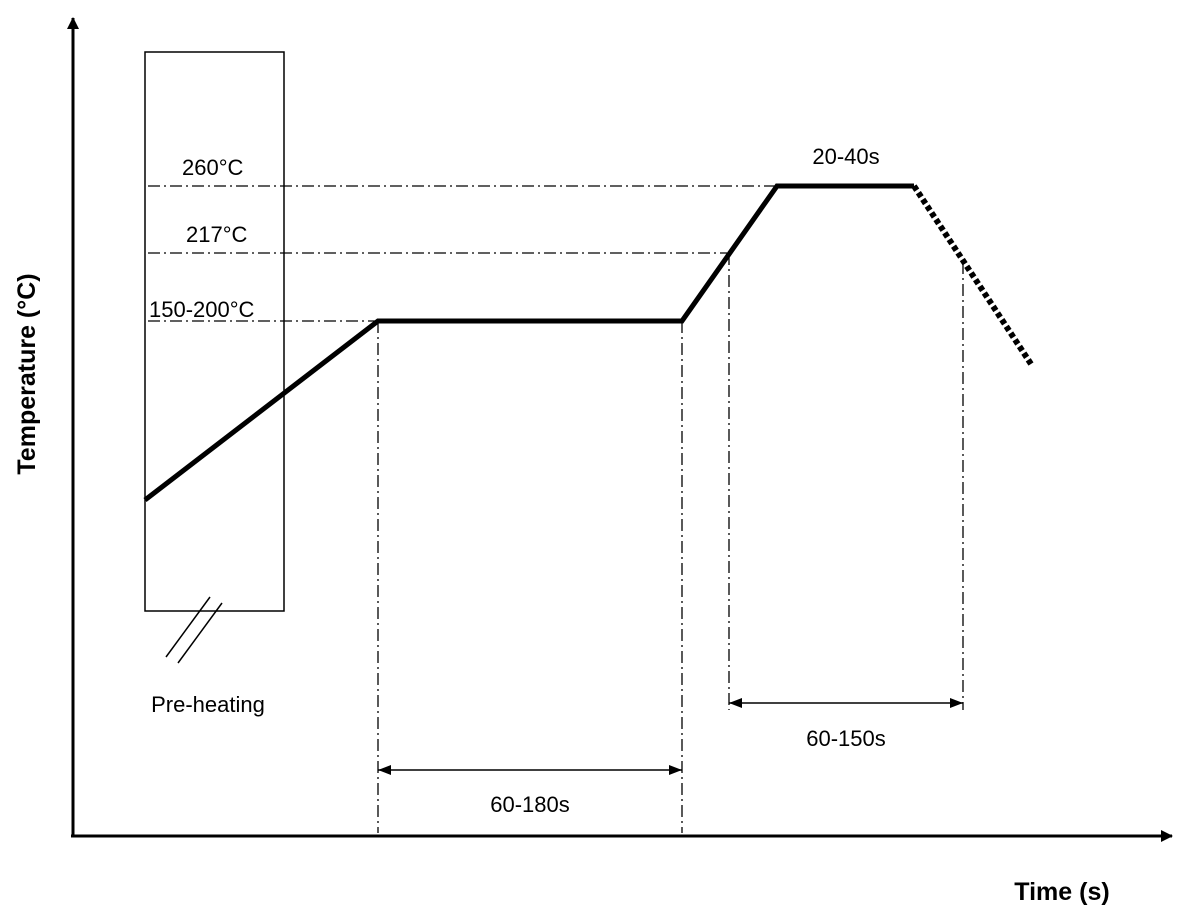  What do you see at coordinates (213, 167) in the screenshot?
I see `peak-temp-label: 260°C` at bounding box center [213, 167].